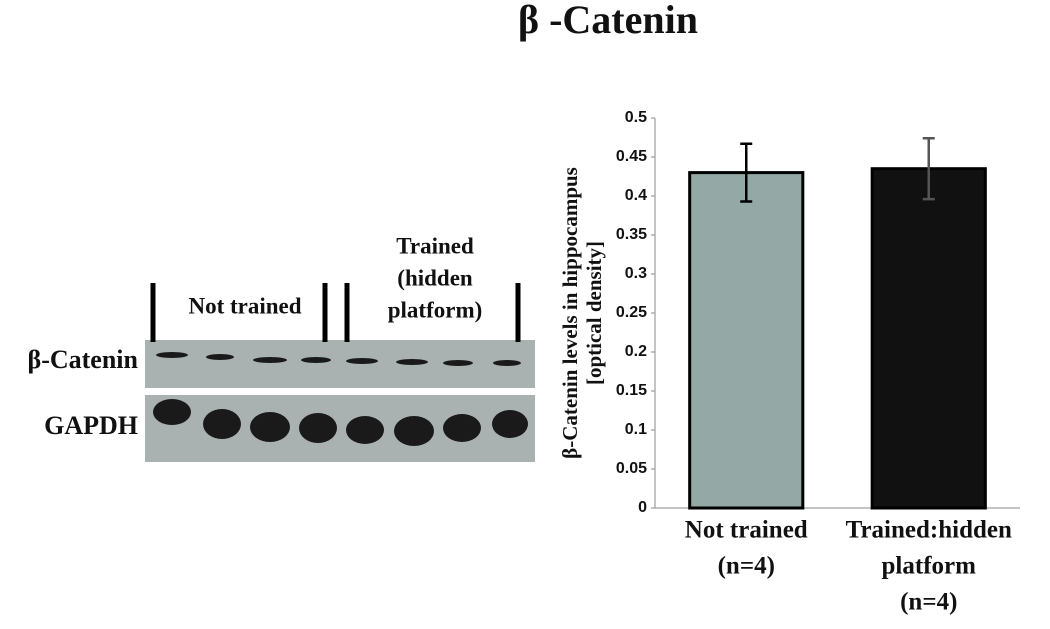 The height and width of the screenshot is (629, 1050). What do you see at coordinates (636, 273) in the screenshot?
I see `y-tick-label: 0.3` at bounding box center [636, 273].